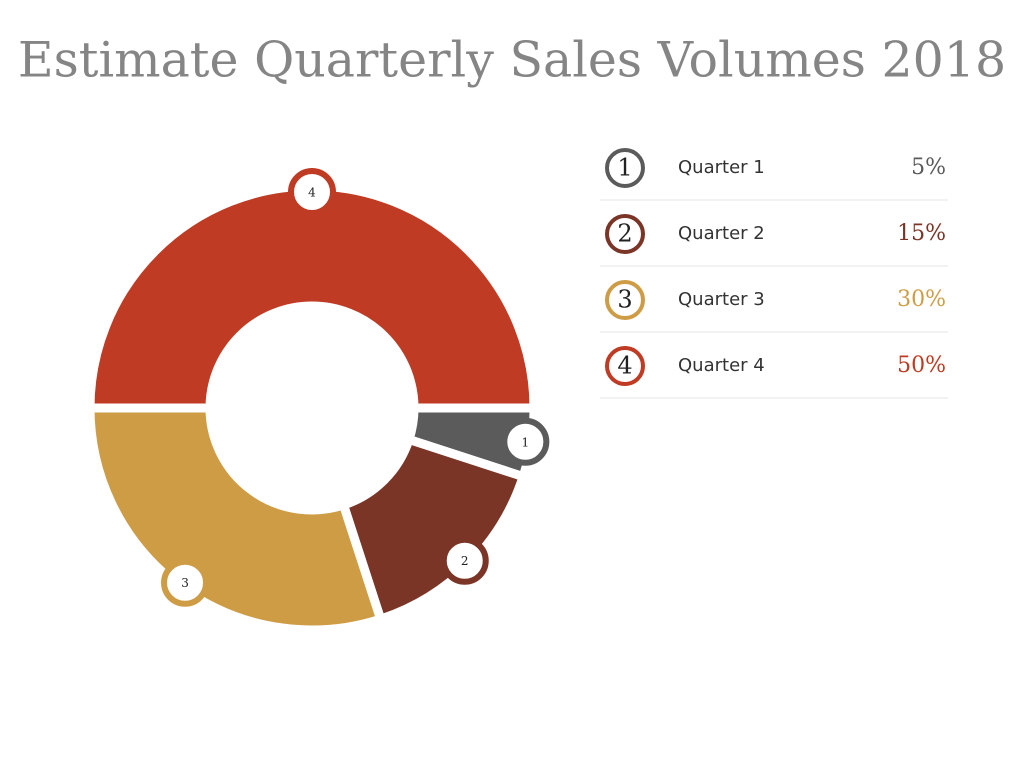 The image size is (1024, 768). I want to click on slice-badge-number: 4, so click(312, 193).